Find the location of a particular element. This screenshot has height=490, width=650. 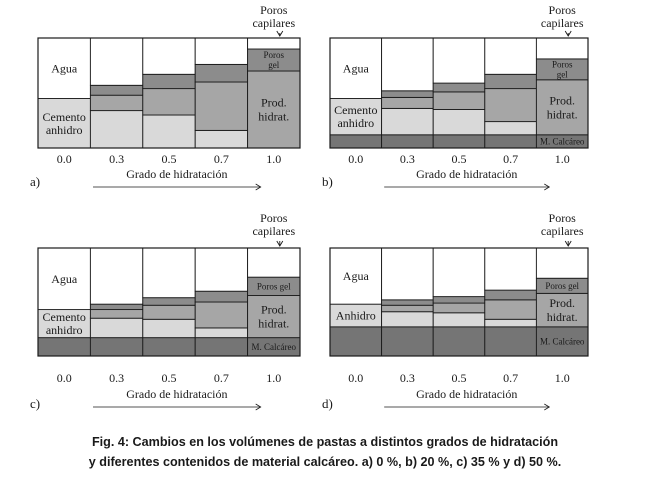

panel-letter: d) is located at coordinates (327, 403).